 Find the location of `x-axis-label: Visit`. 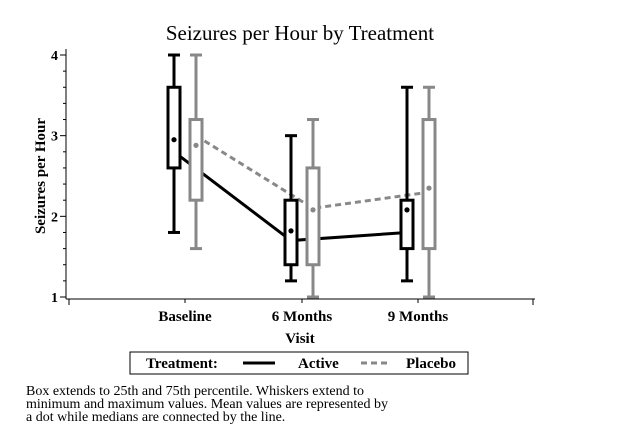

x-axis-label: Visit is located at coordinates (299, 339).